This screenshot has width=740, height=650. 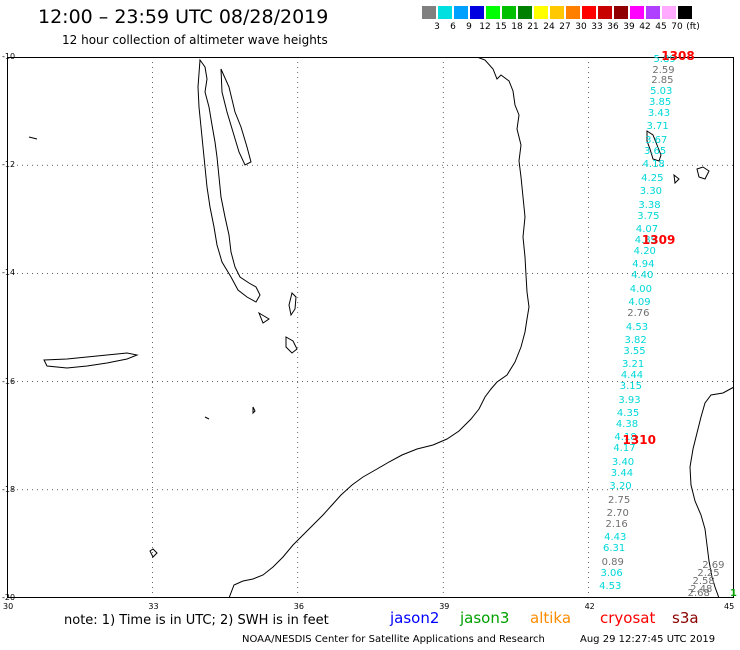 What do you see at coordinates (619, 500) in the screenshot?
I see `wave-height-value: 2.75` at bounding box center [619, 500].